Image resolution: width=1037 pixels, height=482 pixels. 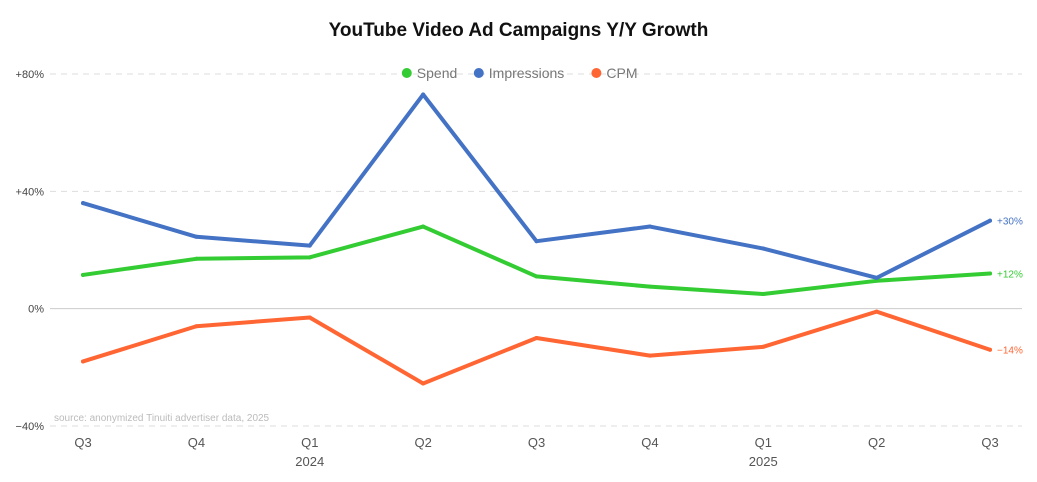 I want to click on legend-label: Spend, so click(x=437, y=73).